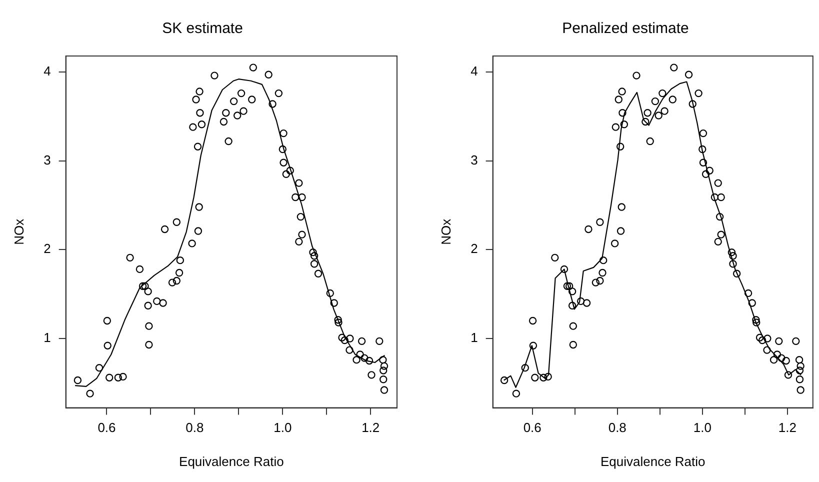 This screenshot has width=819, height=482. What do you see at coordinates (202, 29) in the screenshot?
I see `chart-title: SK estimate` at bounding box center [202, 29].